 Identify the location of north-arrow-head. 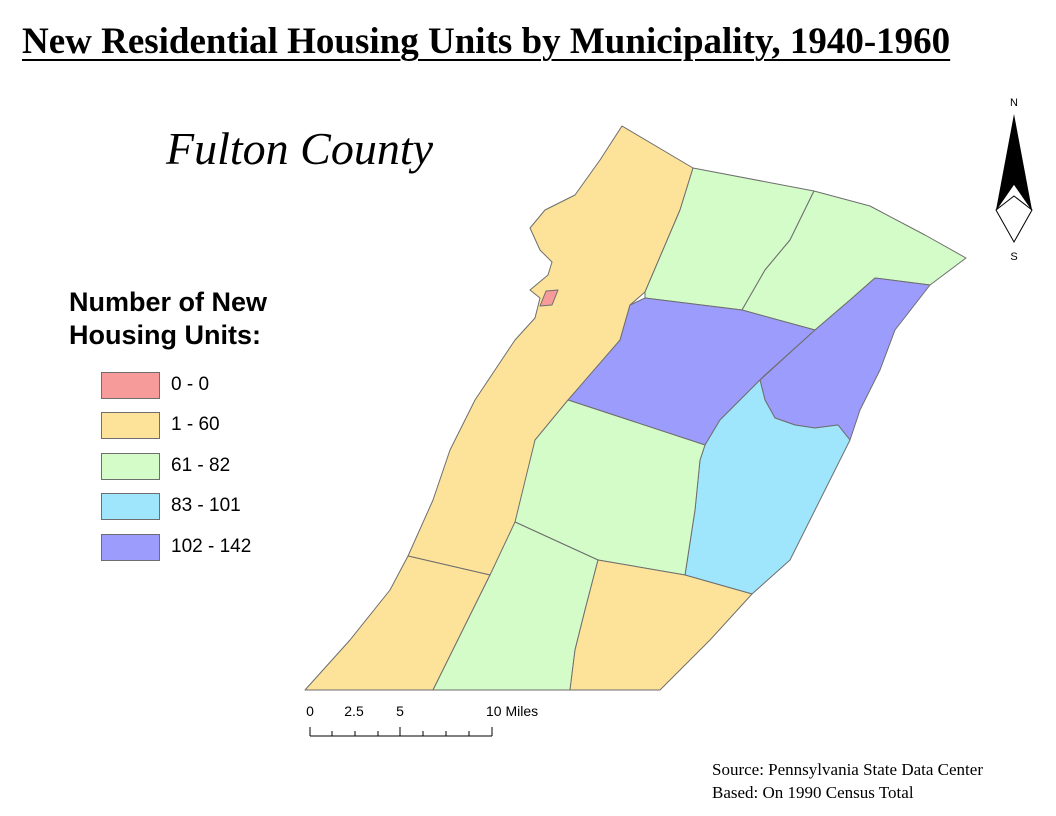
(1014, 162).